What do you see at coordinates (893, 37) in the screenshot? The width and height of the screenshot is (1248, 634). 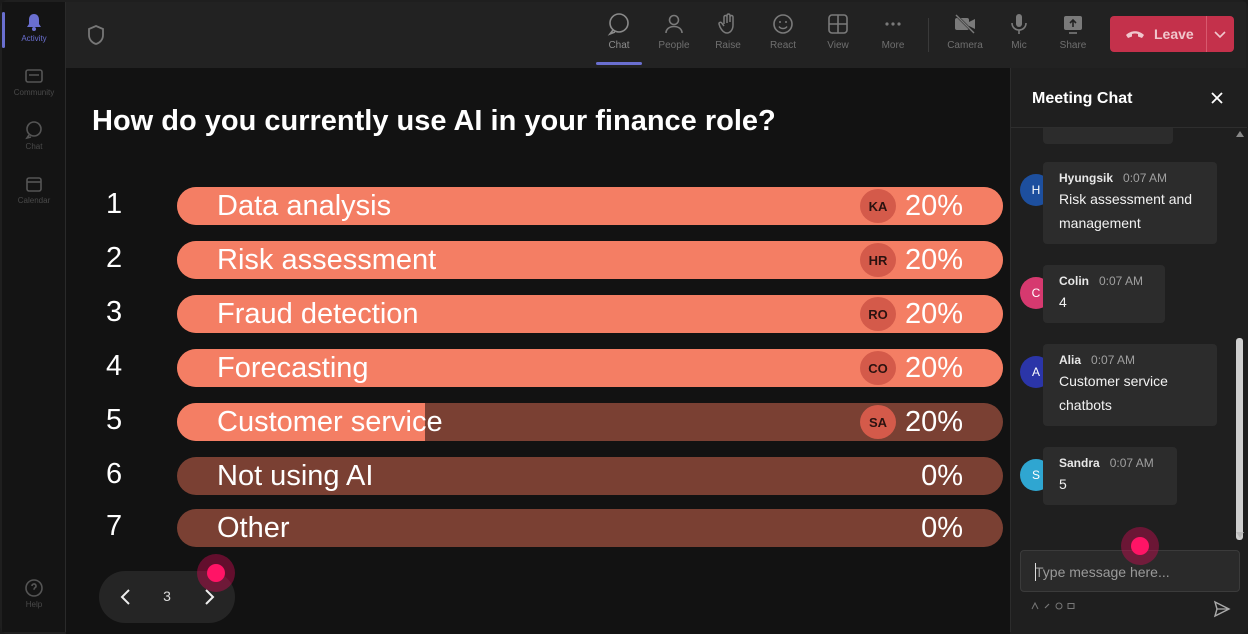 I see `toolbar-more-button: More` at bounding box center [893, 37].